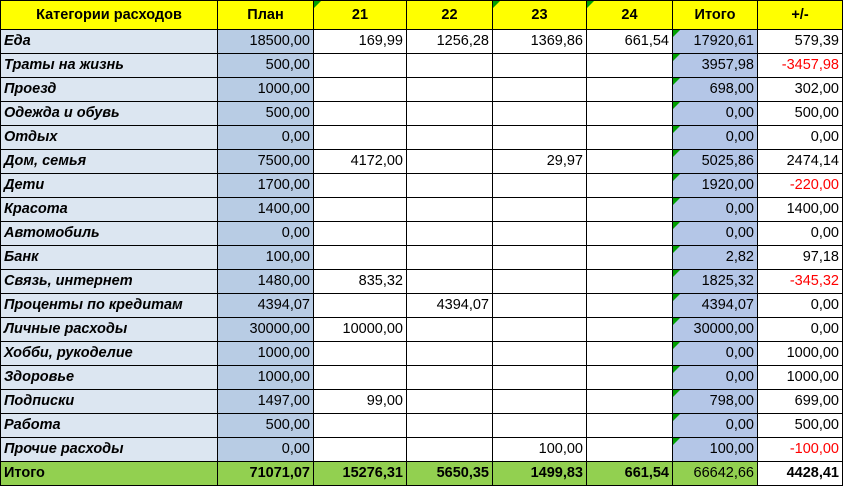 This screenshot has height=486, width=844. What do you see at coordinates (360, 161) in the screenshot?
I see `day-21-cell: 4172,00` at bounding box center [360, 161].